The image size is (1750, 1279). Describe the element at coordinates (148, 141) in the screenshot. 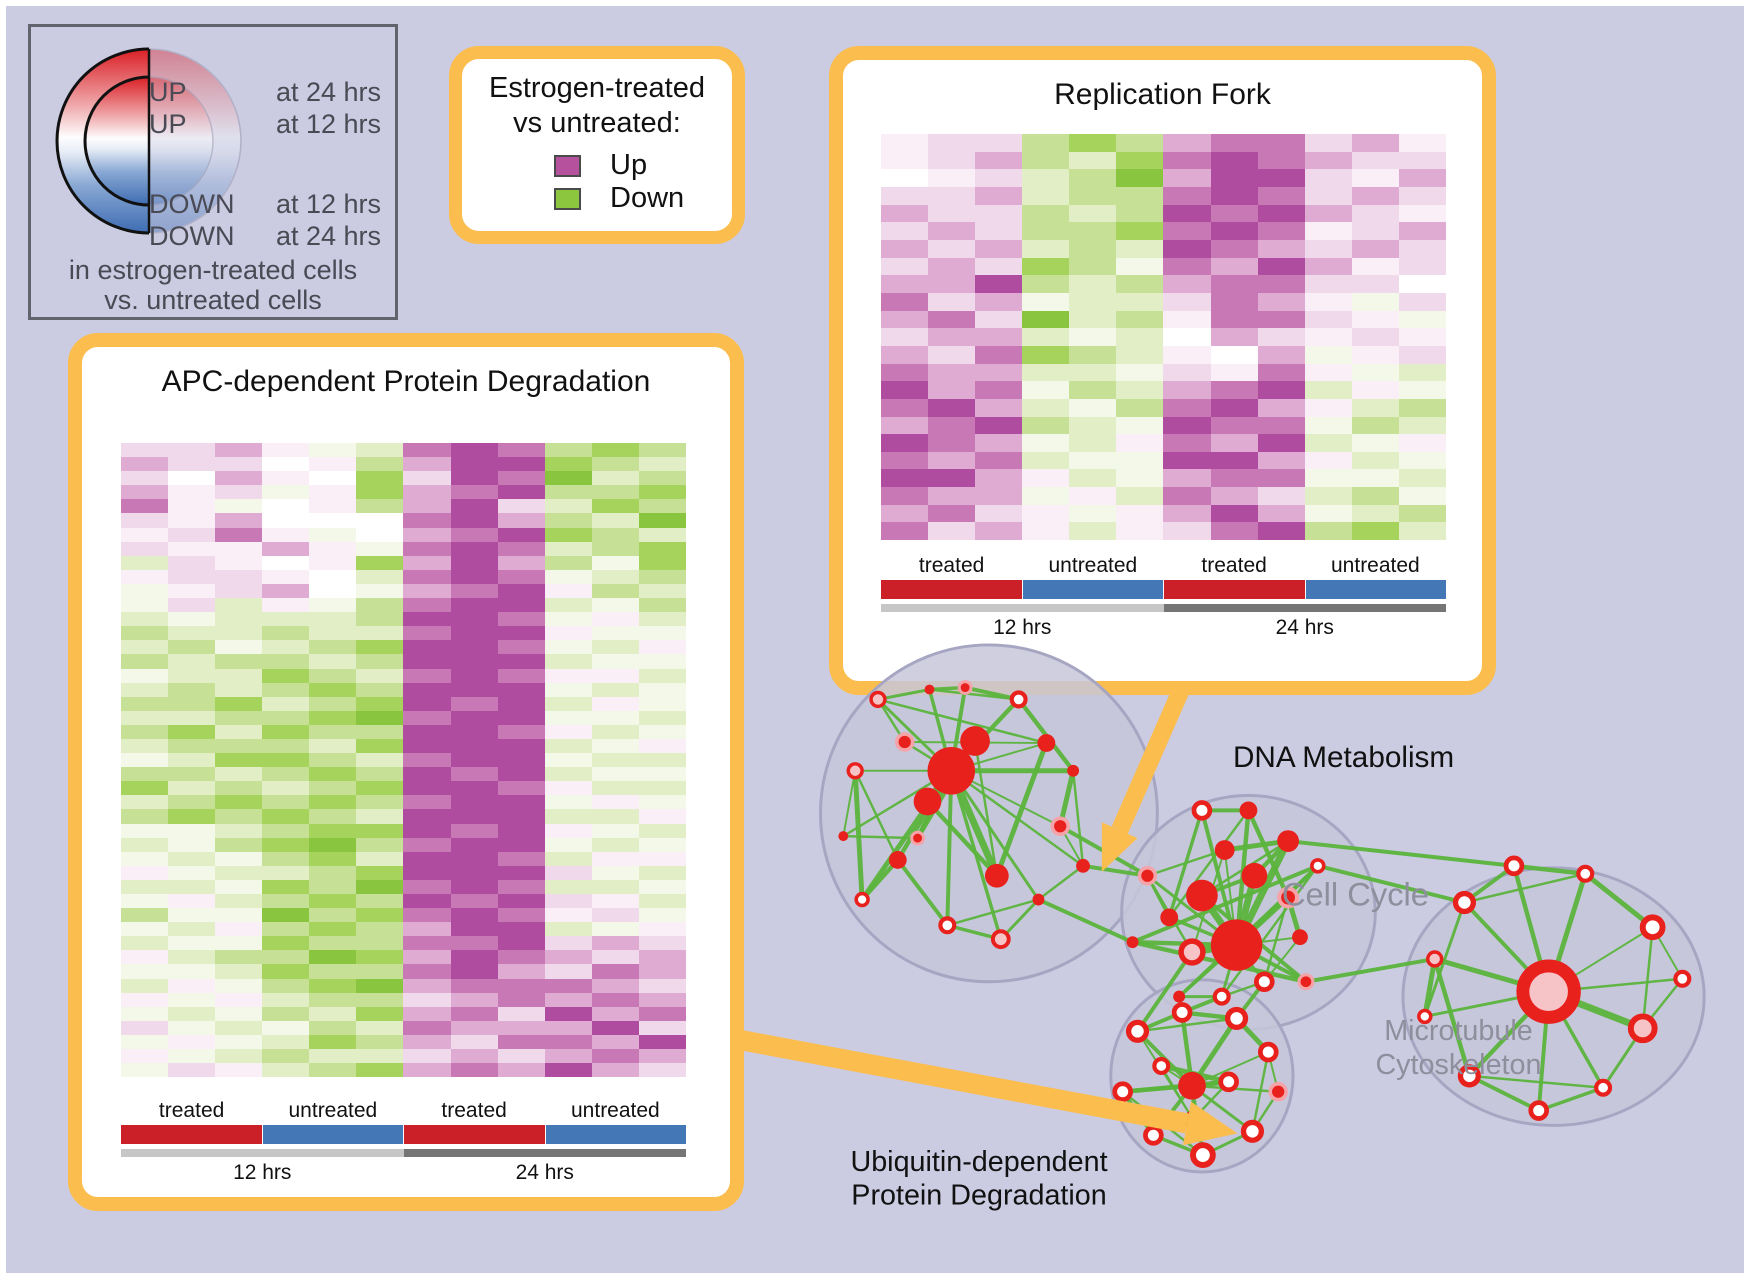

I see `updown-gradient-circles-icon` at that location.